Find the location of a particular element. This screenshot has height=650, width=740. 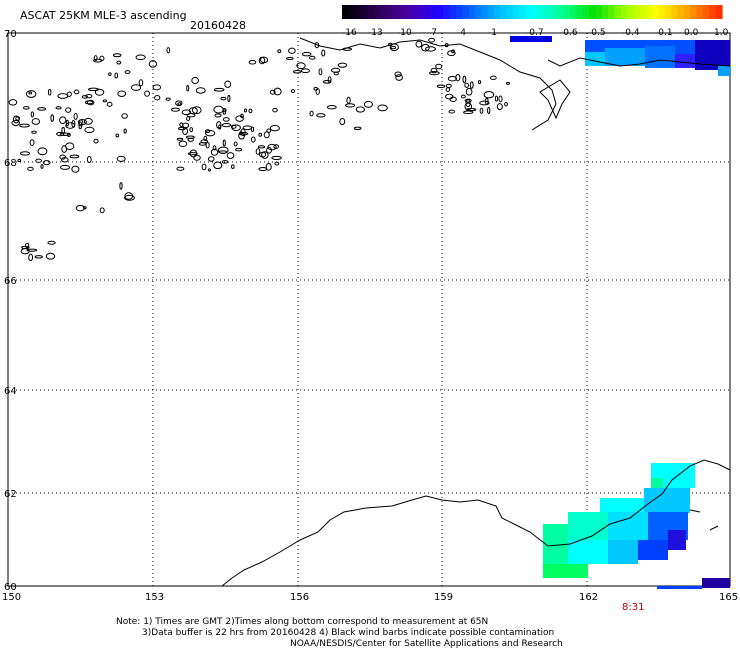

colorbar-tick-label: -0.5 is located at coordinates (597, 33).